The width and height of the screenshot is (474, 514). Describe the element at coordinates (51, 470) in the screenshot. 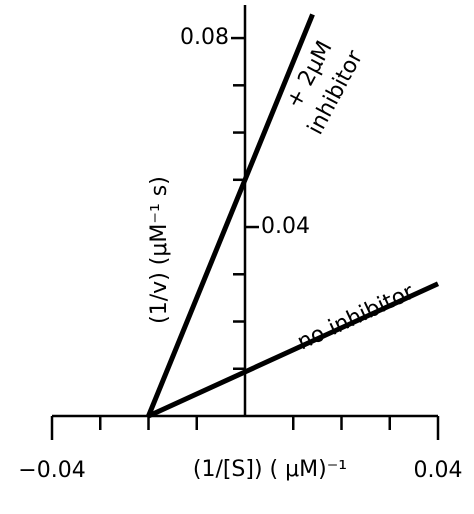

I see `x-tick-label: −0.04` at that location.